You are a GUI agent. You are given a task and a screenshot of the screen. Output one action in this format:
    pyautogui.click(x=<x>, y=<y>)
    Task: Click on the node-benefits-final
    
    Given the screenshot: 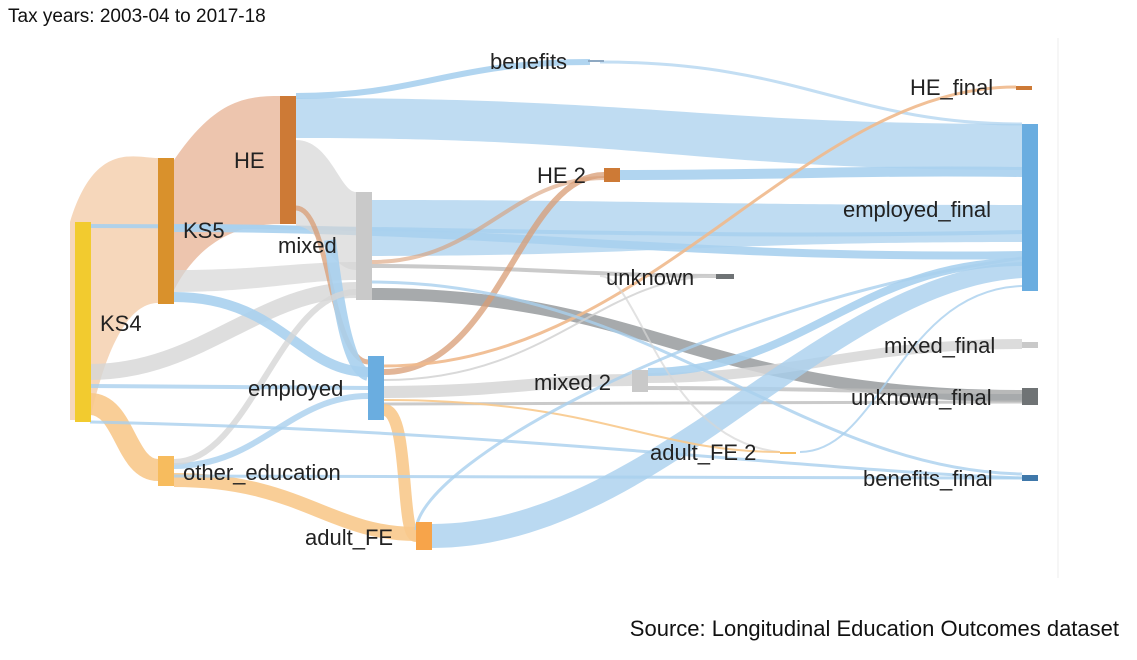 What is the action you would take?
    pyautogui.click(x=1030, y=478)
    